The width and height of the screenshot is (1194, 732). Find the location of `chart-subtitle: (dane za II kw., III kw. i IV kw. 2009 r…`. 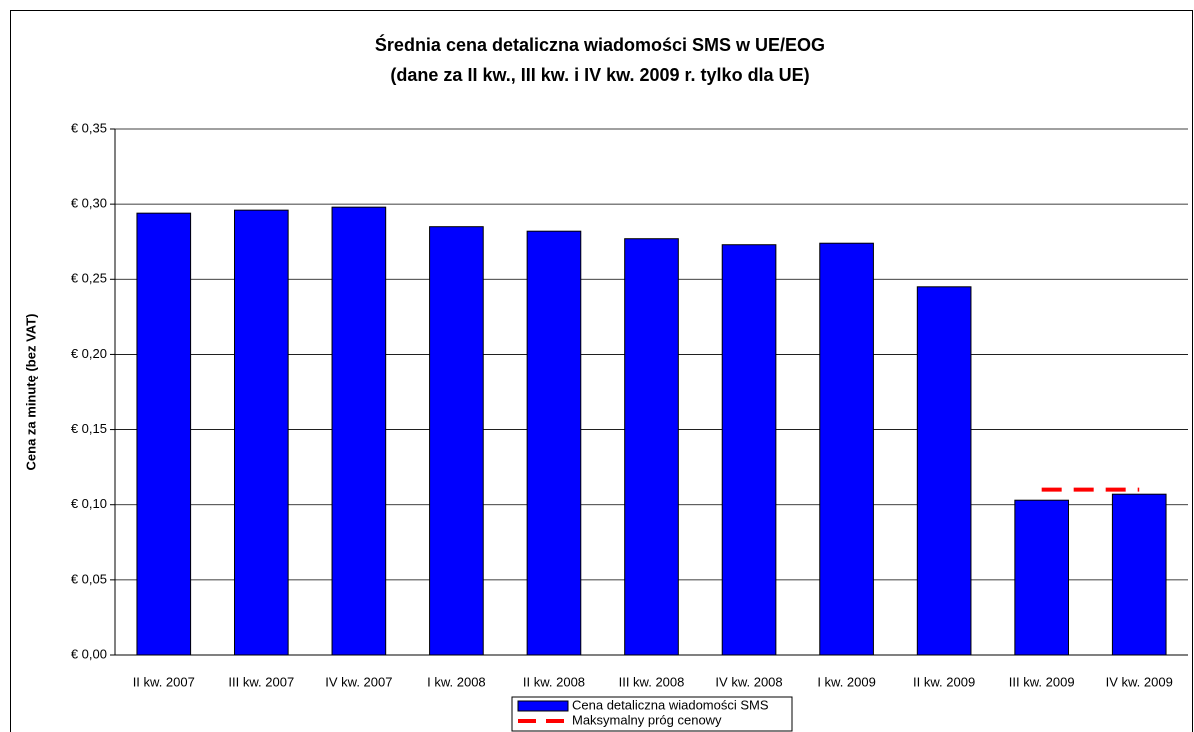

chart-subtitle: (dane za II kw., III kw. i IV kw. 2009 r… is located at coordinates (599, 75).